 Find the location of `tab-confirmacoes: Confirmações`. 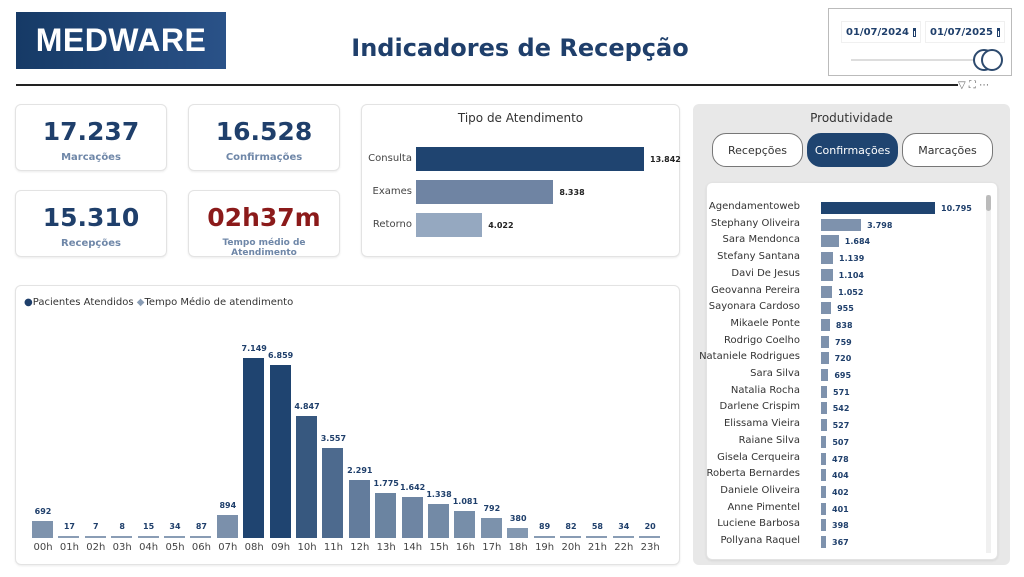

tab-confirmacoes: Confirmações is located at coordinates (852, 150).